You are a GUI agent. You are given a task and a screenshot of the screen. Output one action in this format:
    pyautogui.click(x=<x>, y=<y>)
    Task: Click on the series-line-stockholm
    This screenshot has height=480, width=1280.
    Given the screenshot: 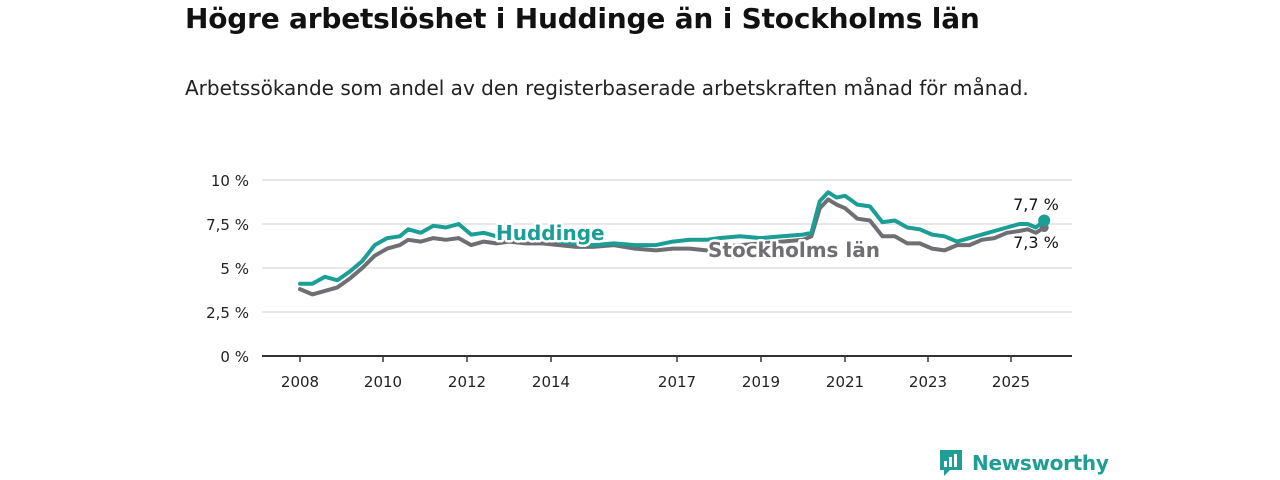 What is the action you would take?
    pyautogui.click(x=672, y=247)
    